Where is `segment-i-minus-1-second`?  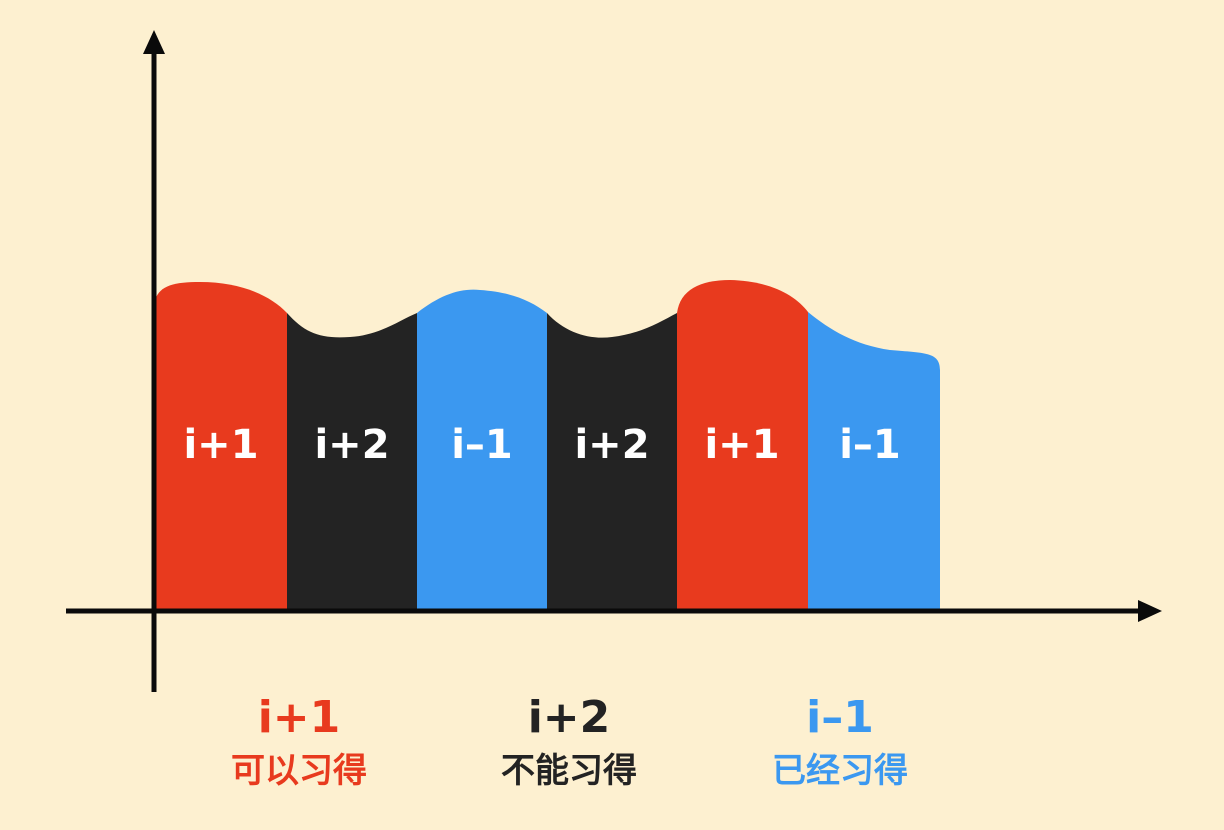 segment-i-minus-1-second is located at coordinates (874, 461).